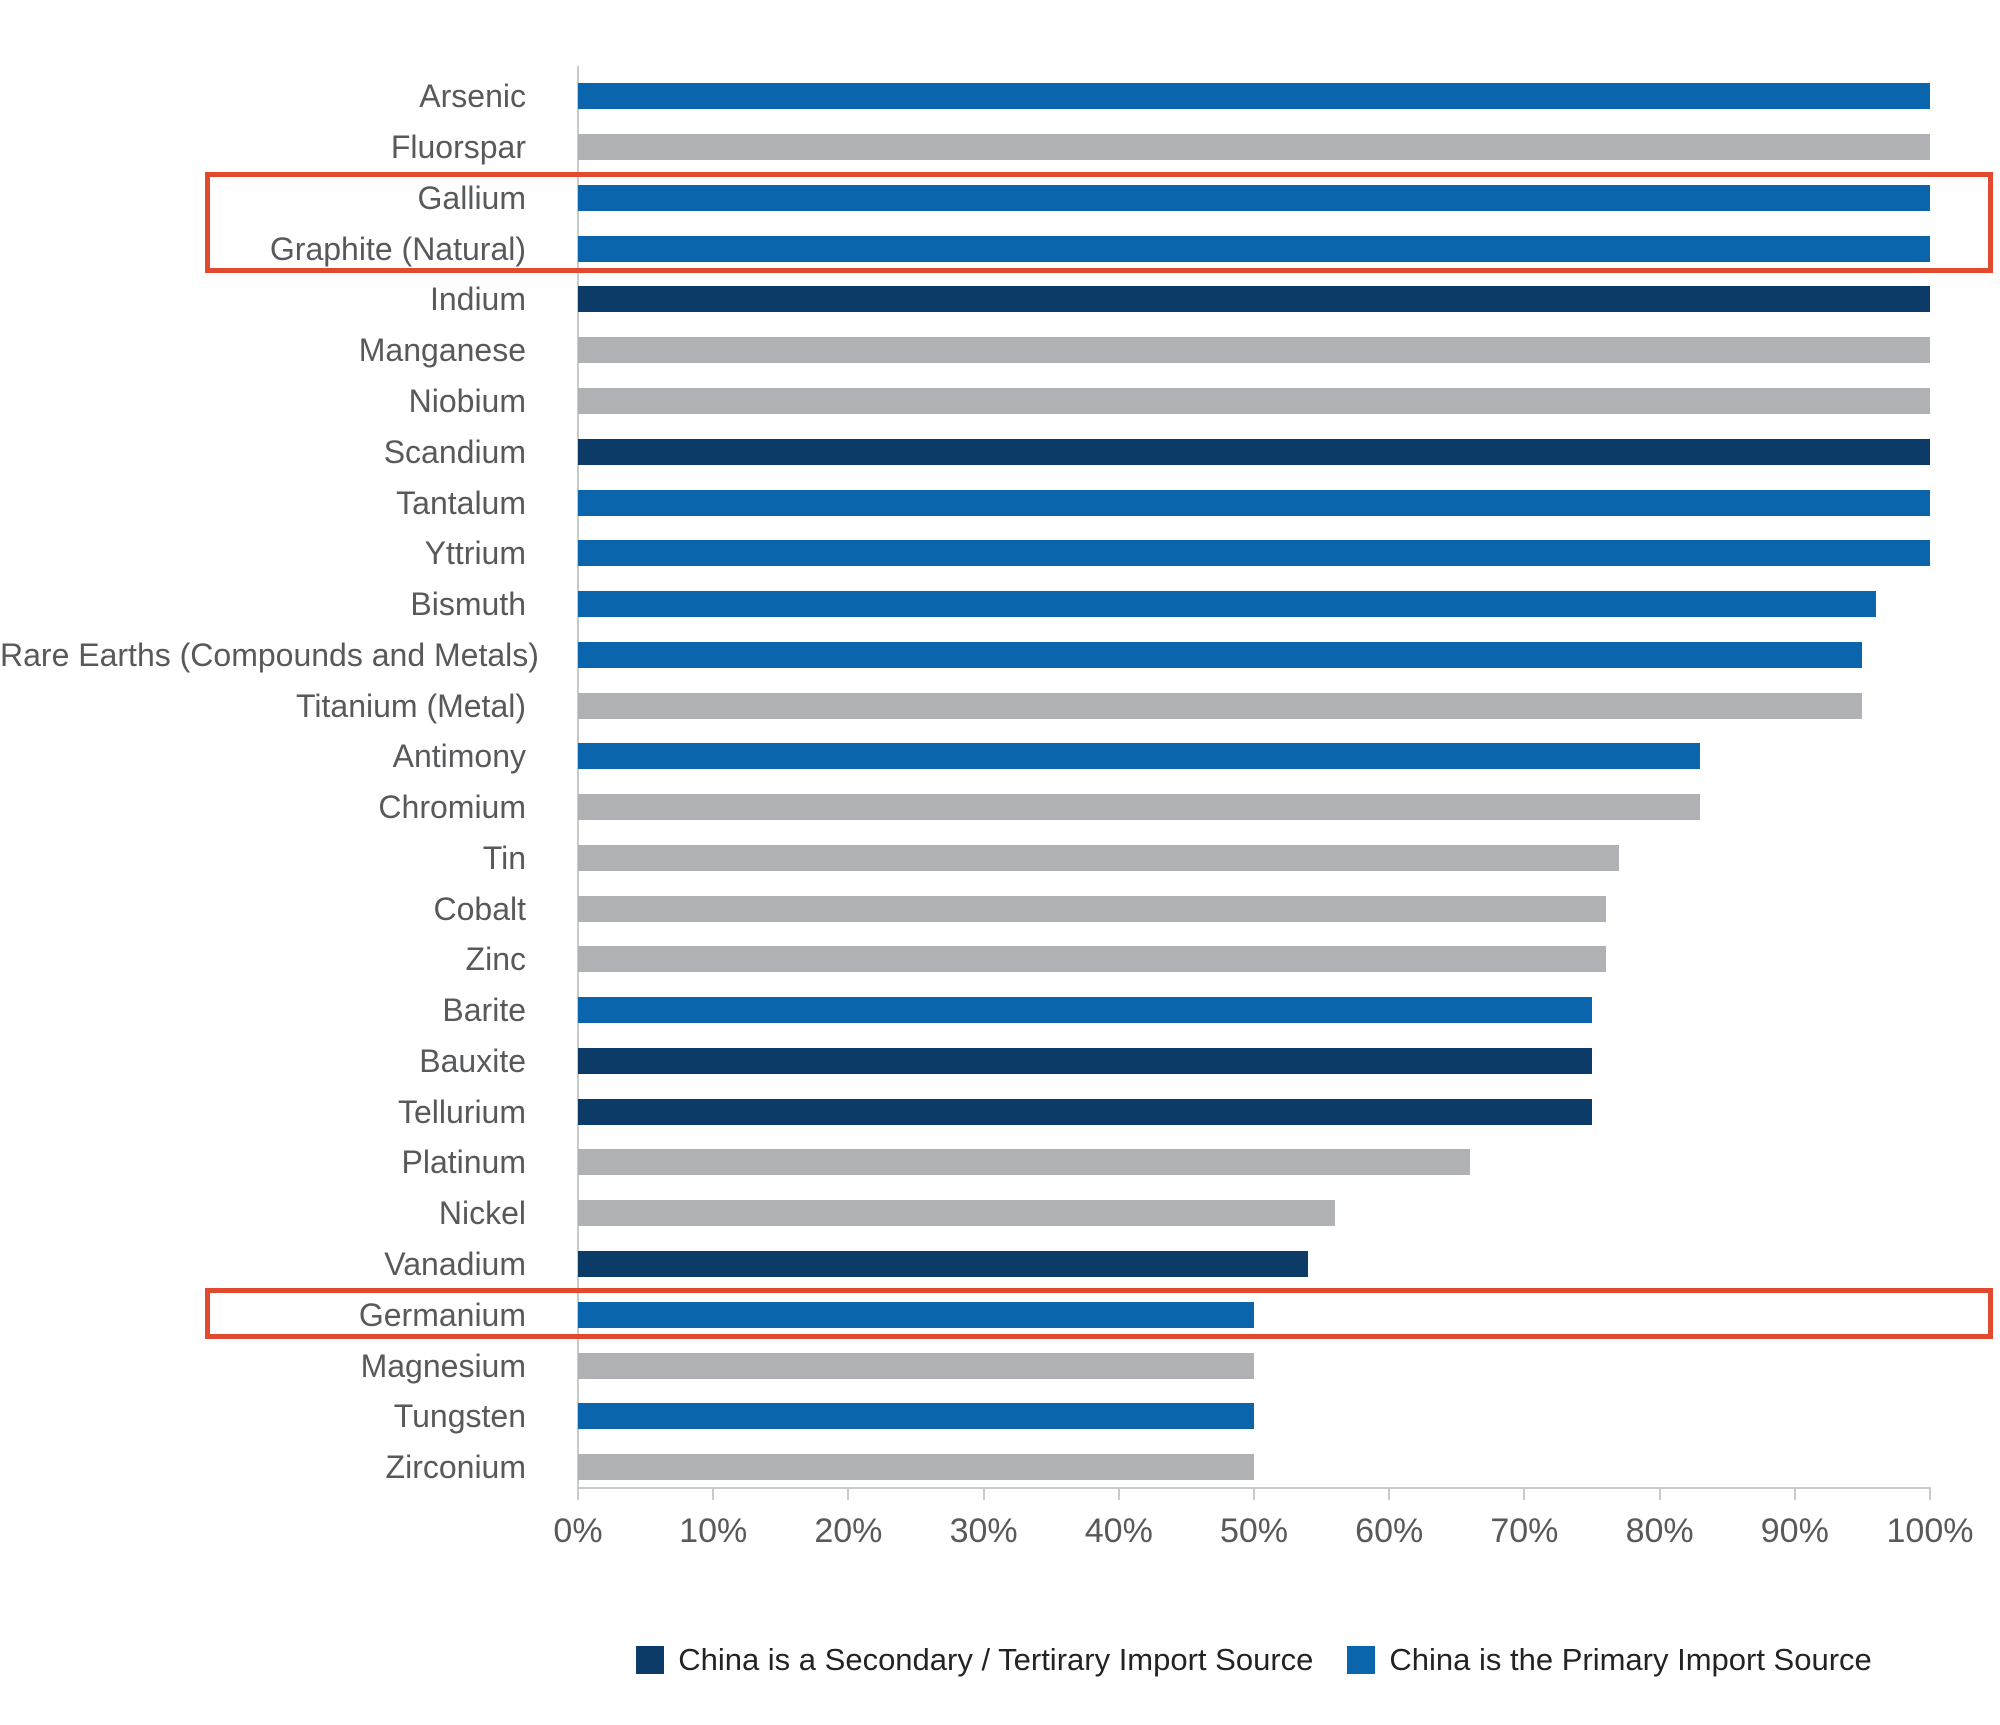  What do you see at coordinates (468, 604) in the screenshot?
I see `category-label: Bismuth` at bounding box center [468, 604].